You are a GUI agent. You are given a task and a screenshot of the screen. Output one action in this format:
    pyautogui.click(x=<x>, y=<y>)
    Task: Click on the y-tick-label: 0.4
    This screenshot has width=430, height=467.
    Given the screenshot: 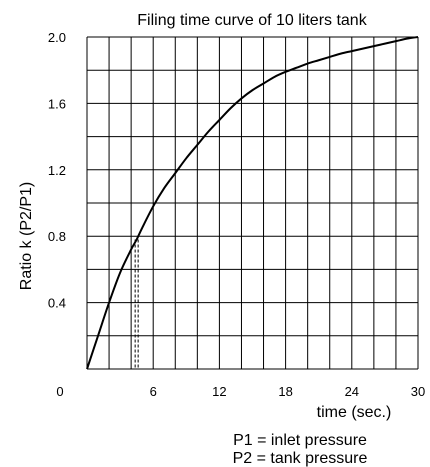 What is the action you would take?
    pyautogui.click(x=57, y=303)
    